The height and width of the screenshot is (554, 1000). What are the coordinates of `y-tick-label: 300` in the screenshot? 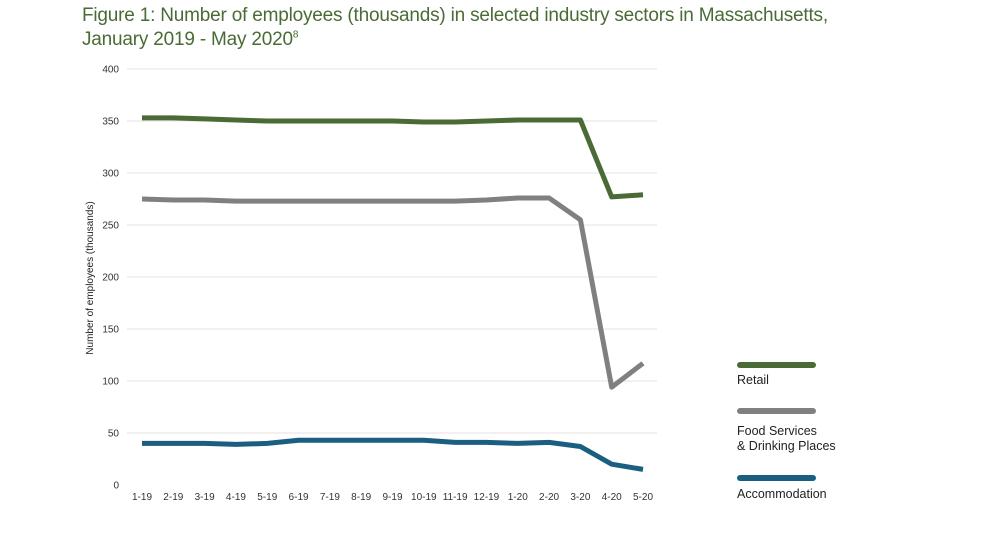 It's located at (110, 174).